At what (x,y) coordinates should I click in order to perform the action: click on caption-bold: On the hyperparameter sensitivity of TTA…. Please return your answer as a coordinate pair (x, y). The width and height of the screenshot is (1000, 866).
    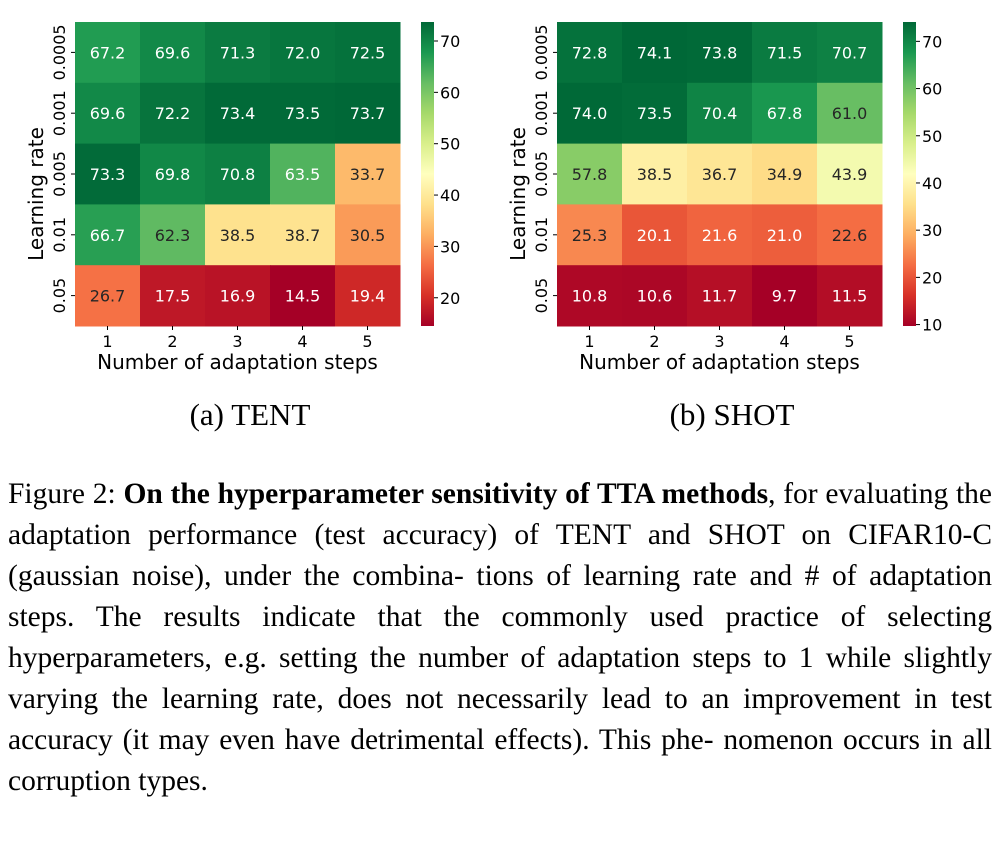
    Looking at the image, I should click on (446, 494).